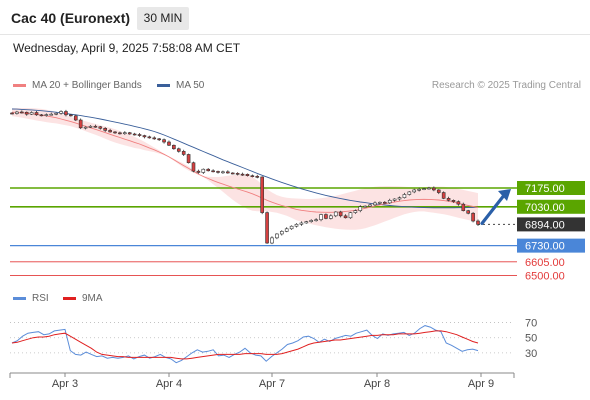  I want to click on rsi-swatch, so click(19, 298).